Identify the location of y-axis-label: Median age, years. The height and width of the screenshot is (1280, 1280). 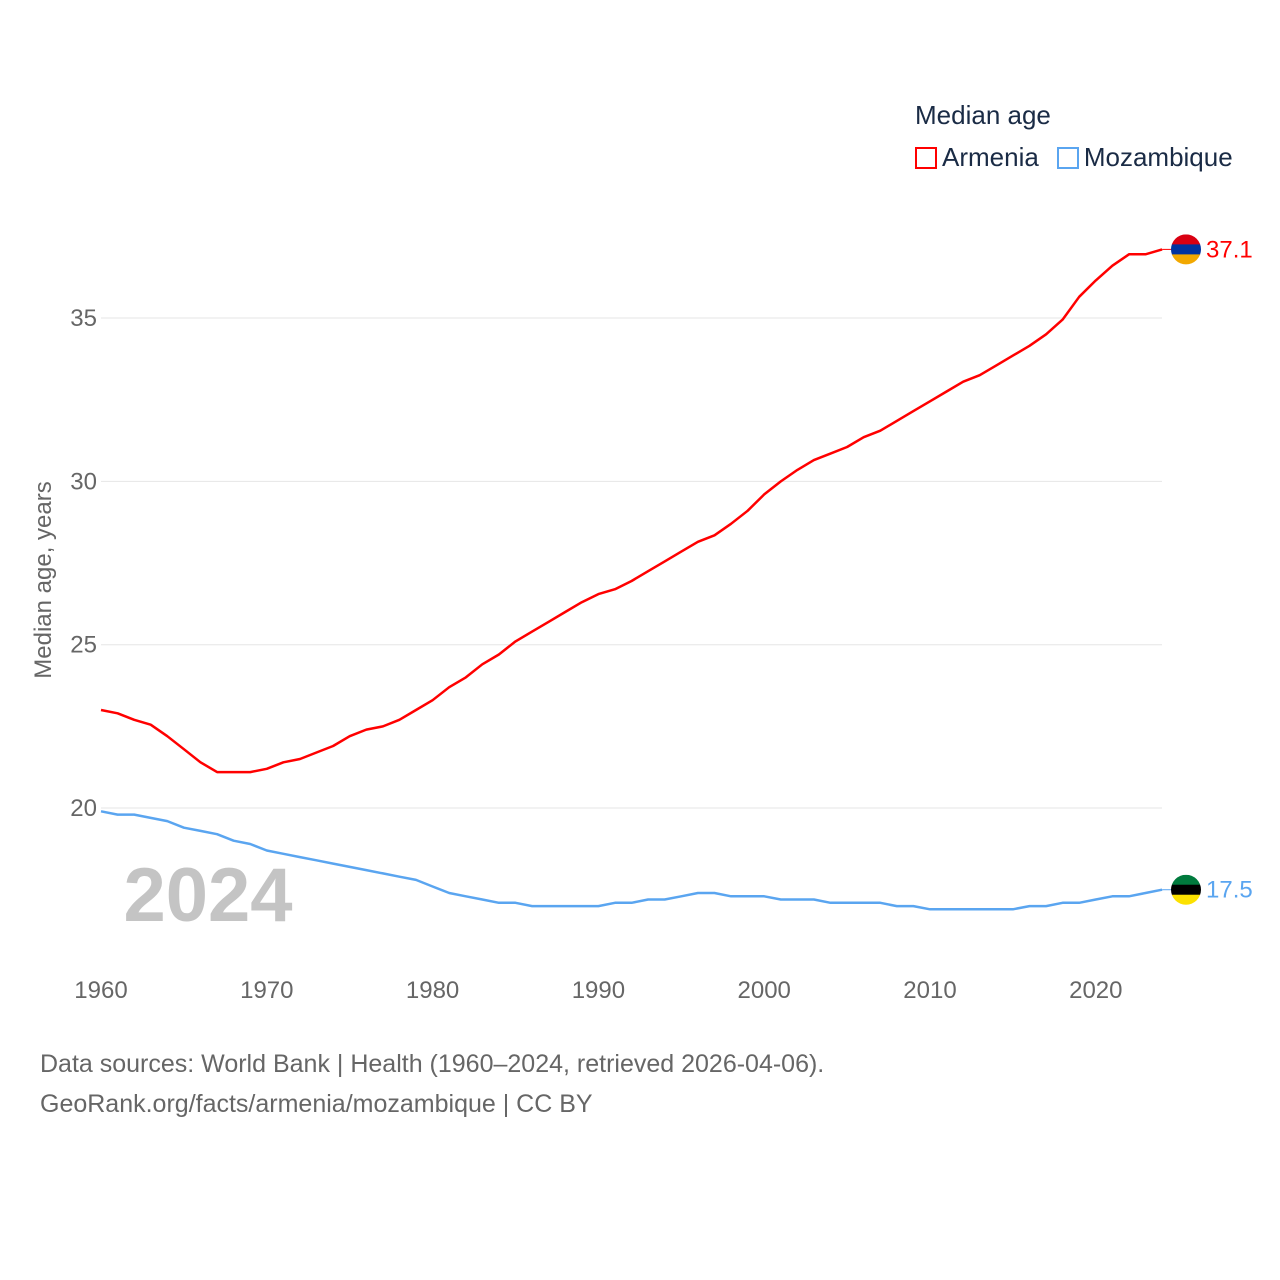
(43, 579).